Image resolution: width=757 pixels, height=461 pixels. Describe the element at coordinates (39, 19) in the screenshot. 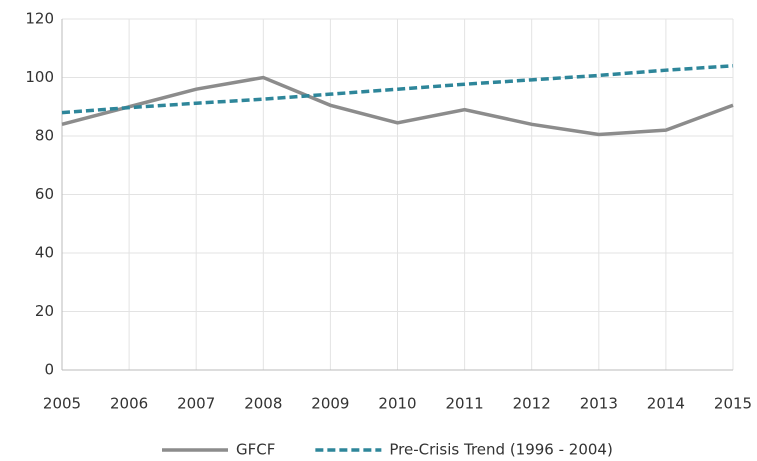

I see `y-tick-label: 120` at that location.